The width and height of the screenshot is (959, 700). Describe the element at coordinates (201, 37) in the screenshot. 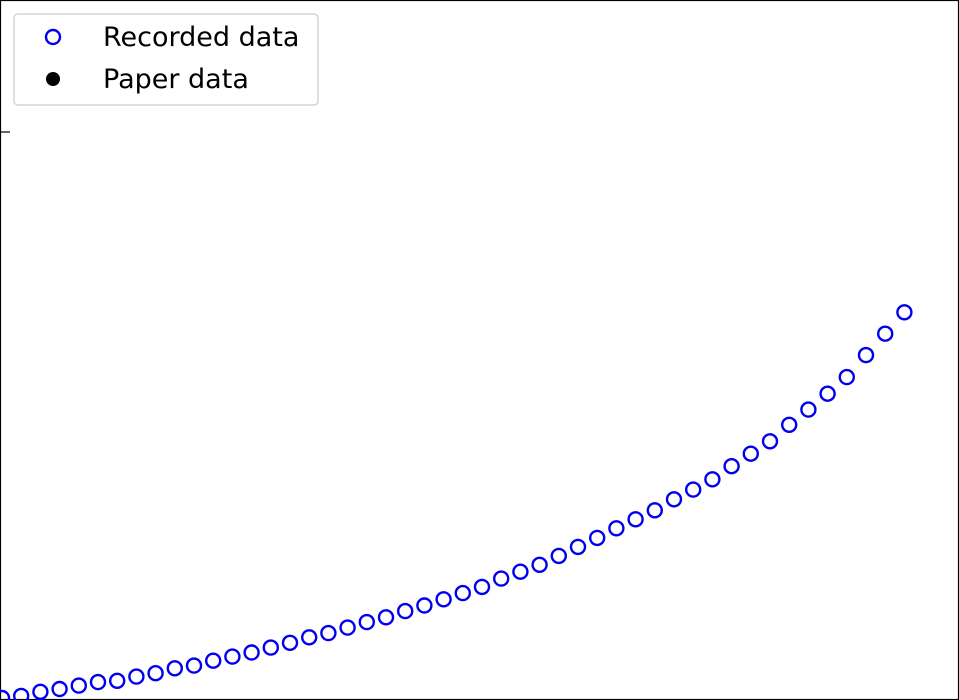

I see `legend-label-recorded: Recorded data` at that location.